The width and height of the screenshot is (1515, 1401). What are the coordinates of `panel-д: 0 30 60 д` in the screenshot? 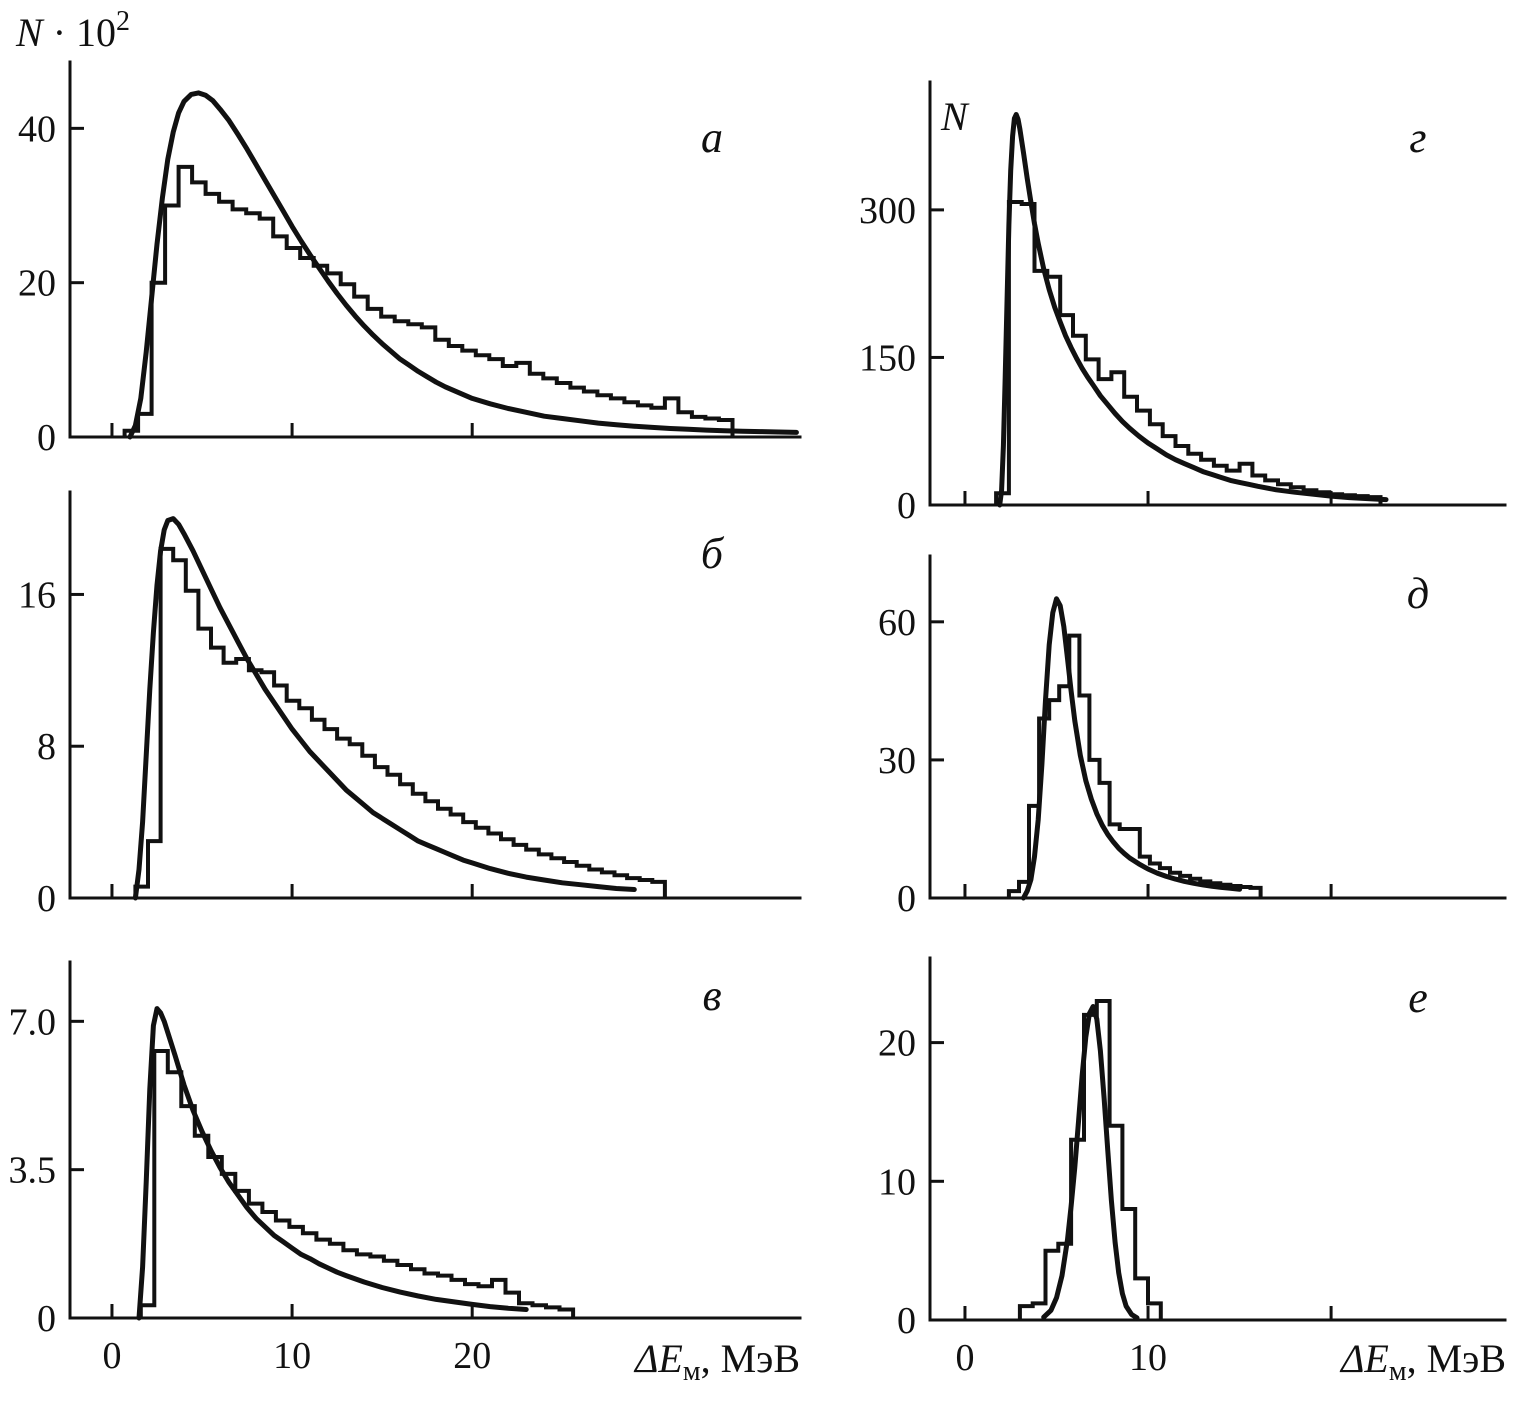 It's located at (1192, 737).